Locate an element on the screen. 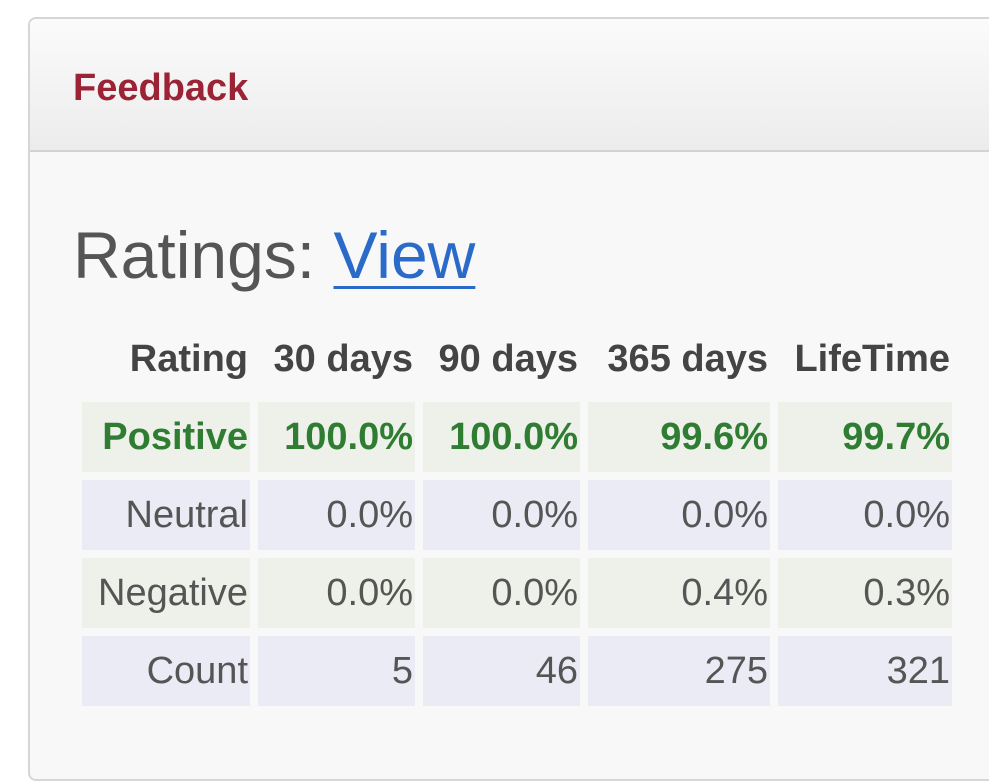 The width and height of the screenshot is (989, 781). panel-title: Feedback is located at coordinates (161, 88).